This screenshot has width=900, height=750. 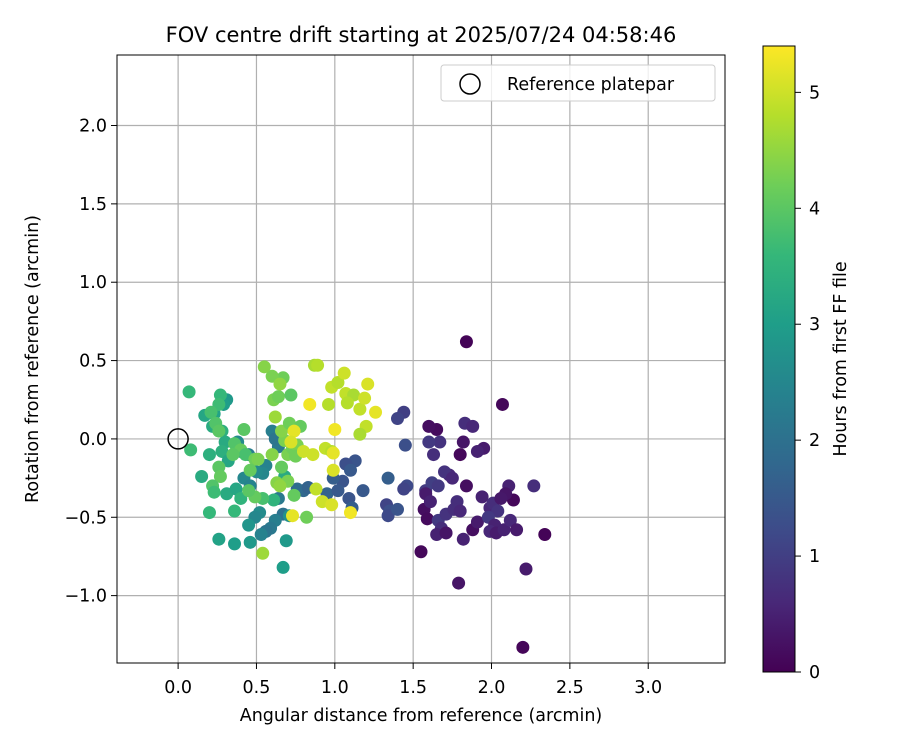 What do you see at coordinates (86, 518) in the screenshot?
I see `y-tick-label: −0.5` at bounding box center [86, 518].